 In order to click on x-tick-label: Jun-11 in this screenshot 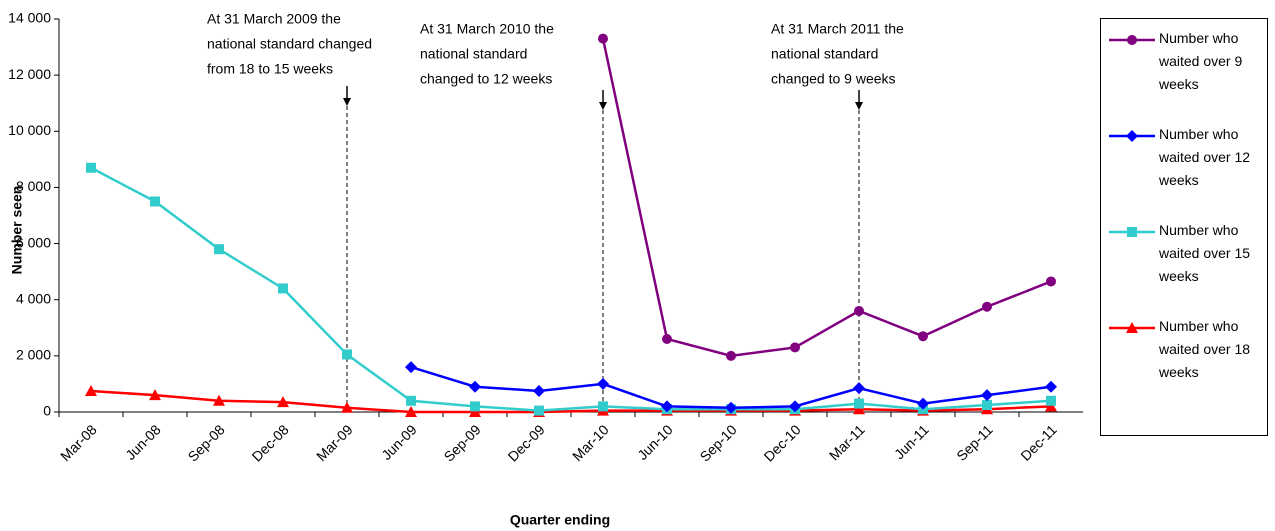, I will do `click(911, 441)`.